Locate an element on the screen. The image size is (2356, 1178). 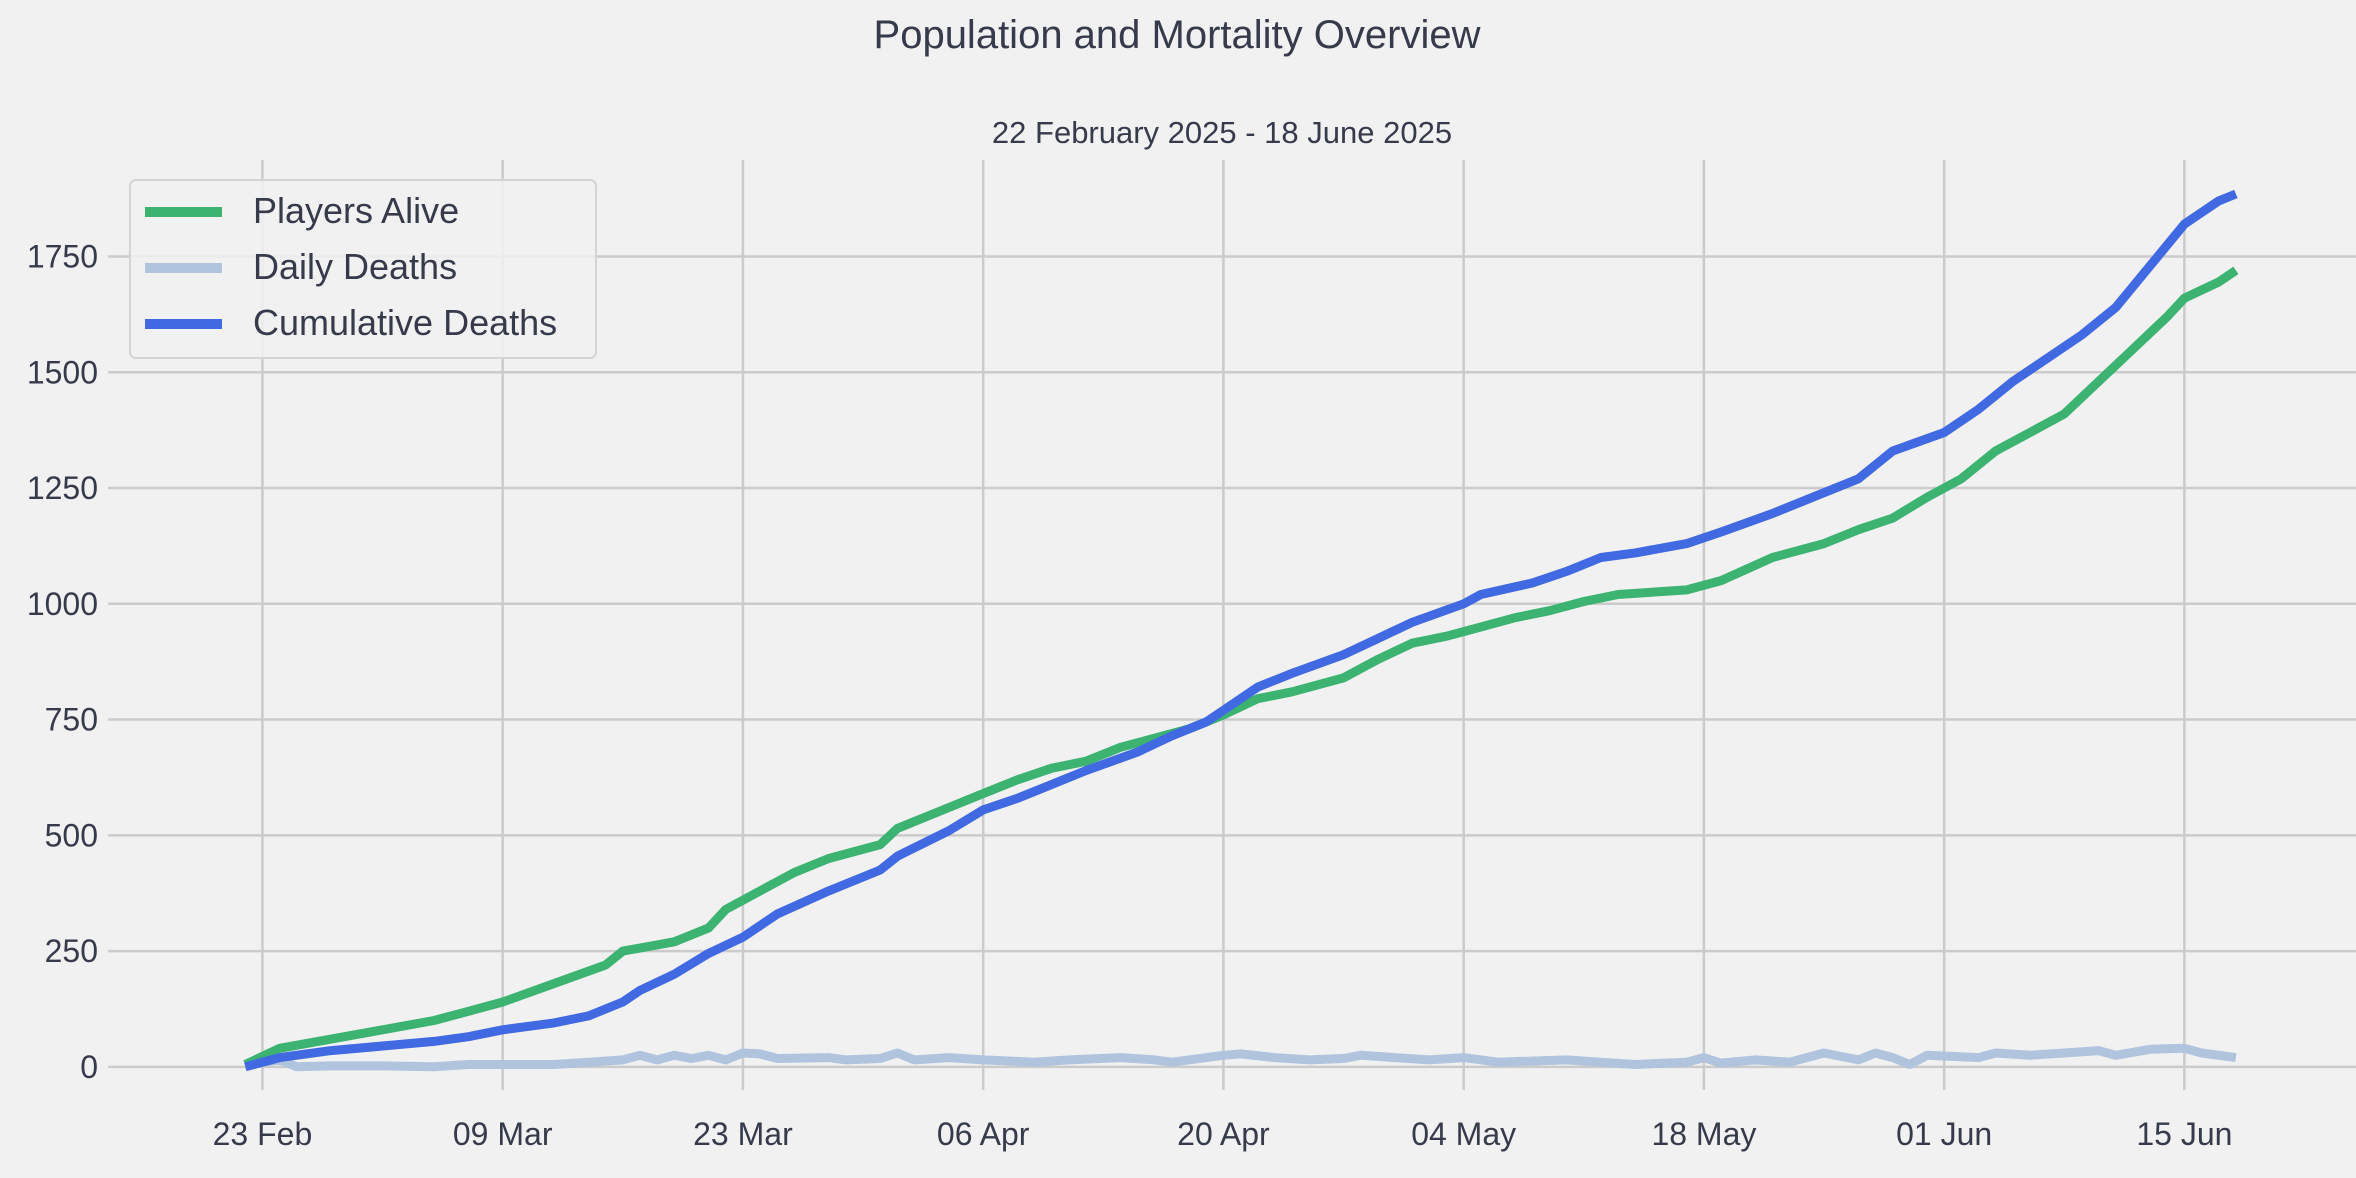
legend-label: Cumulative Deaths is located at coordinates (405, 322).